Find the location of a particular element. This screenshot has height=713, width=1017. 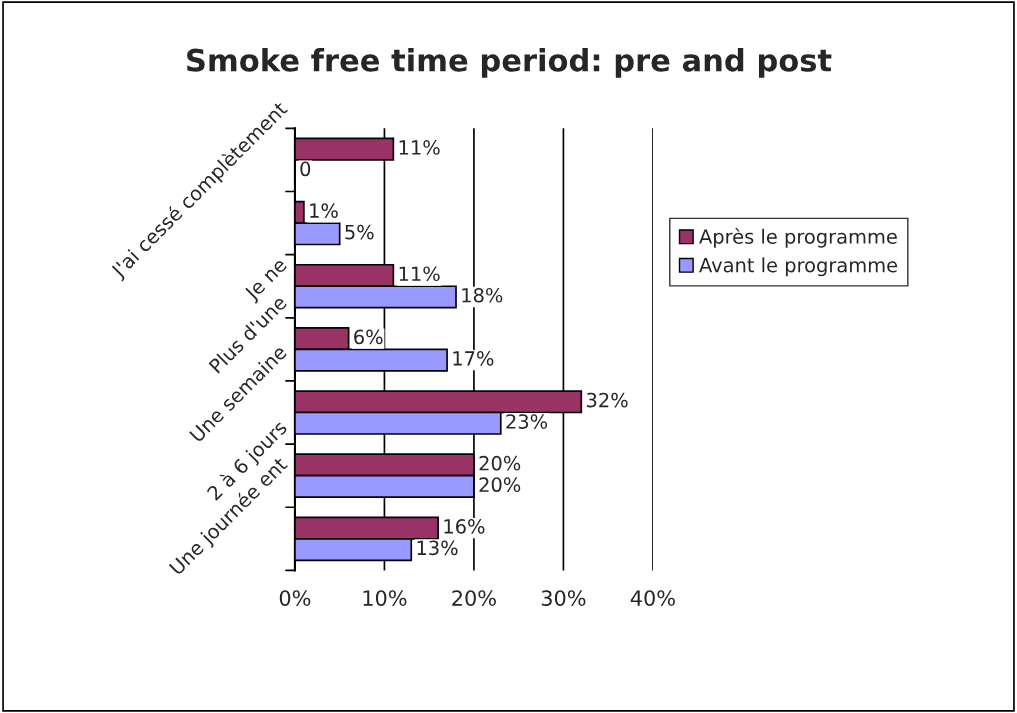

chart-title: Smoke free time period: pre and post is located at coordinates (509, 63).